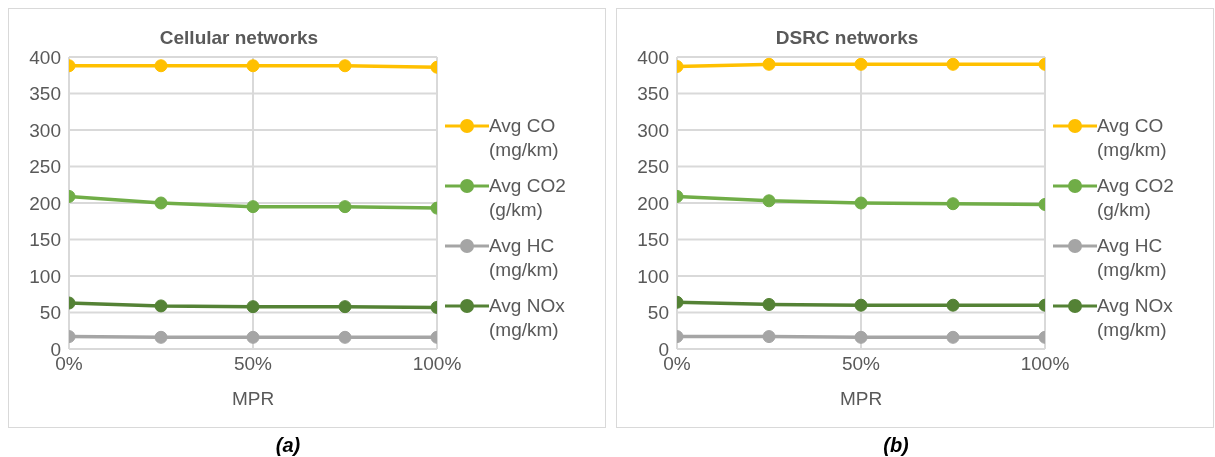  What do you see at coordinates (847, 37) in the screenshot?
I see `chart-title: DSRC networks` at bounding box center [847, 37].